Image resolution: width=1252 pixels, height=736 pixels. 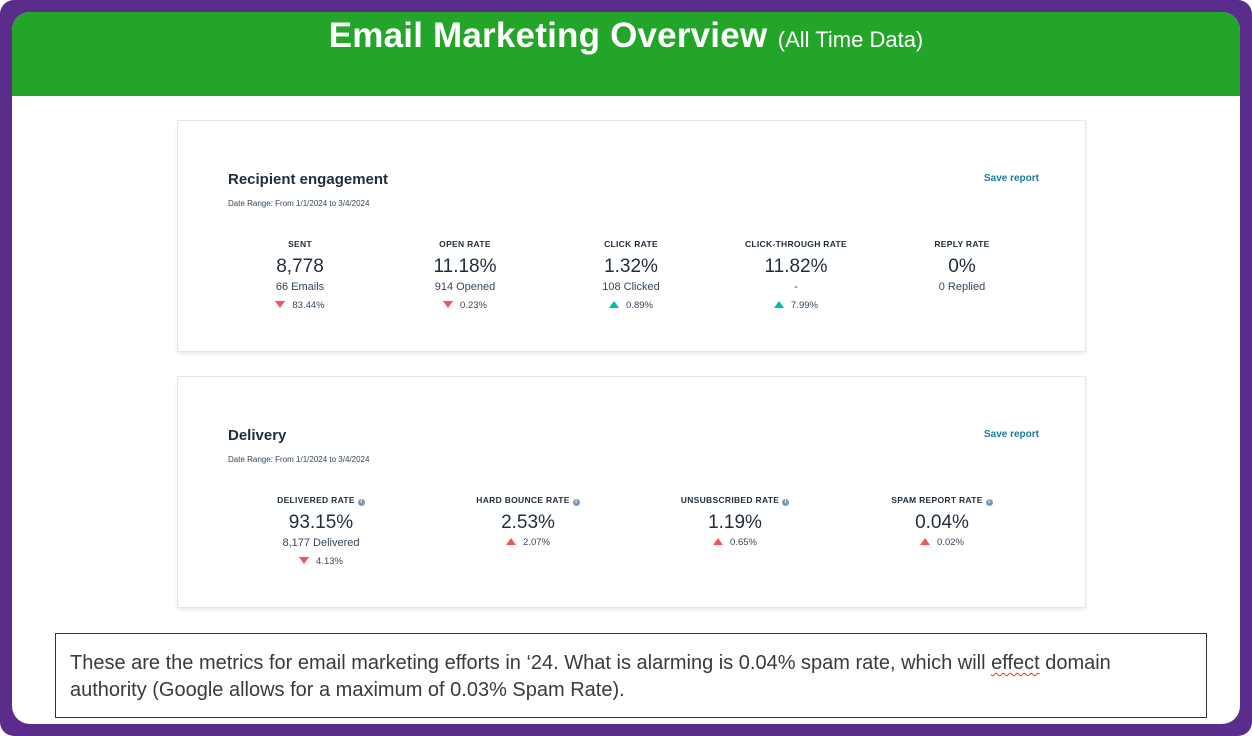 I want to click on metric-click-through-rate: CLICK-THROUGH RATE 11.82% - 7.99%, so click(x=796, y=275).